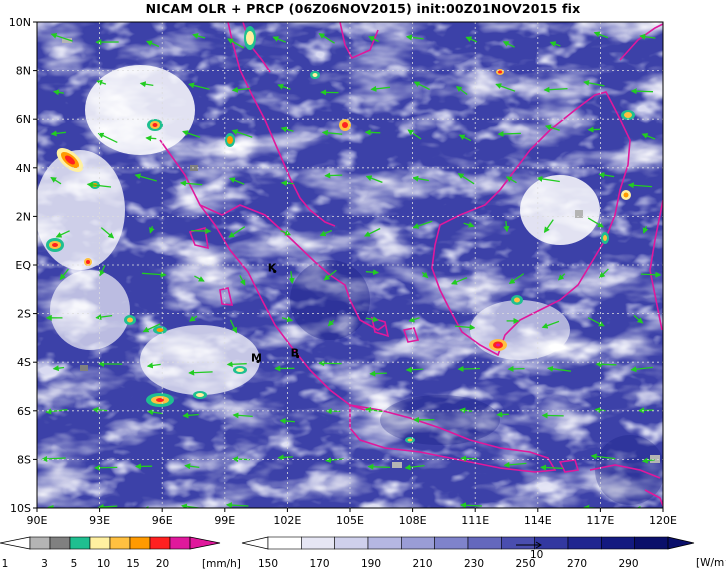  Describe the element at coordinates (37, 520) in the screenshot. I see `lon-label-90e: 90E` at that location.